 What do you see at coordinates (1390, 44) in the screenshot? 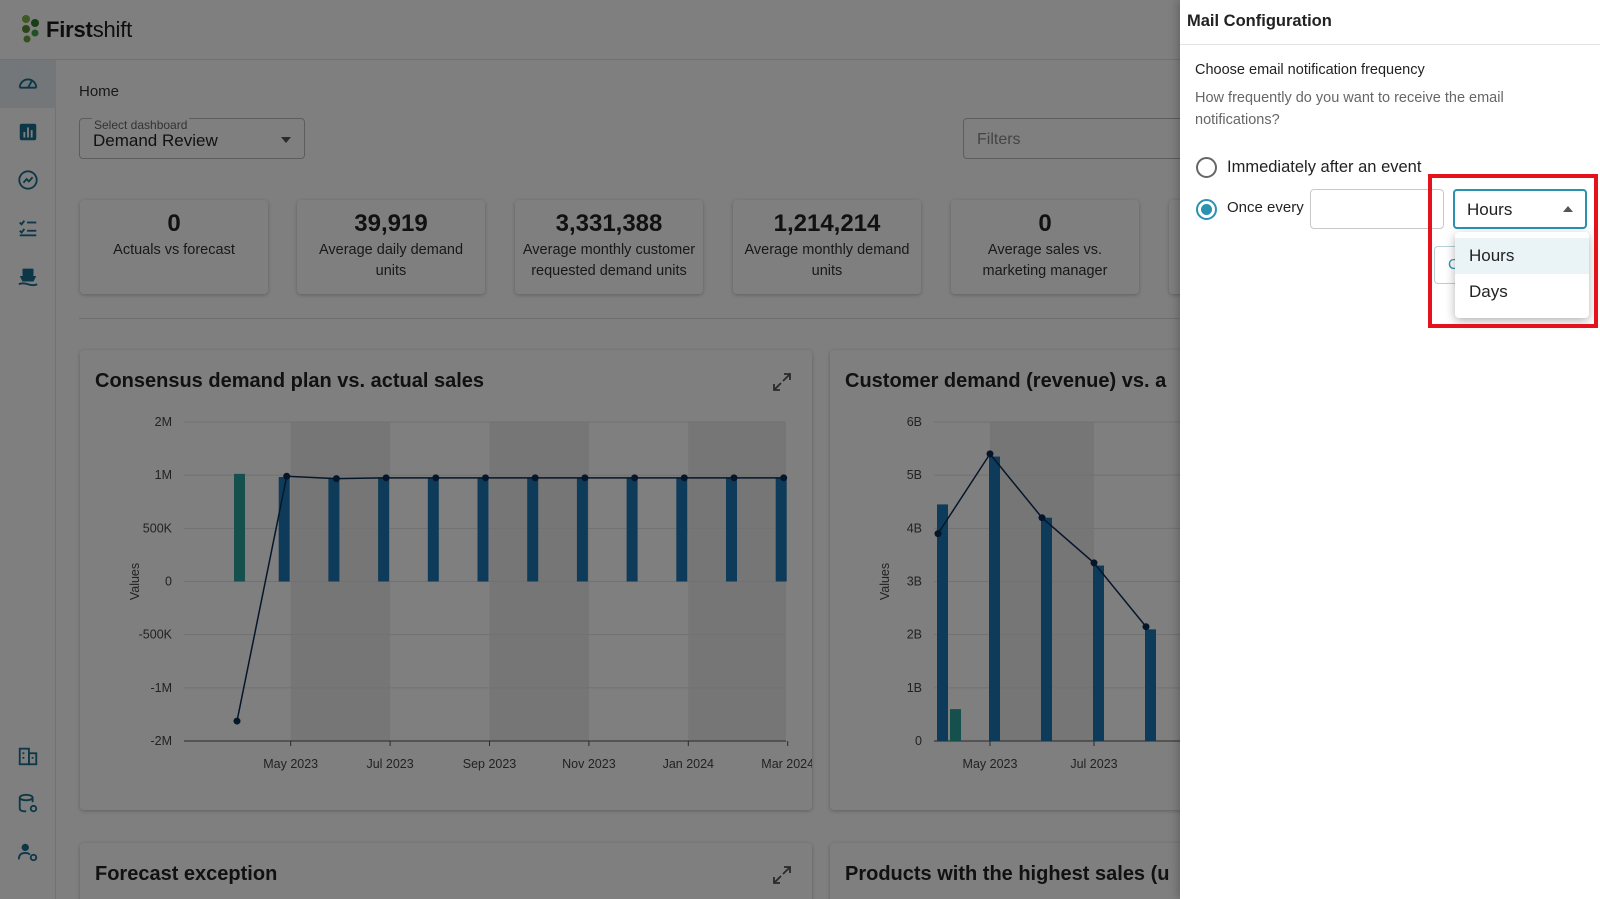
I see `drawer-divider` at bounding box center [1390, 44].